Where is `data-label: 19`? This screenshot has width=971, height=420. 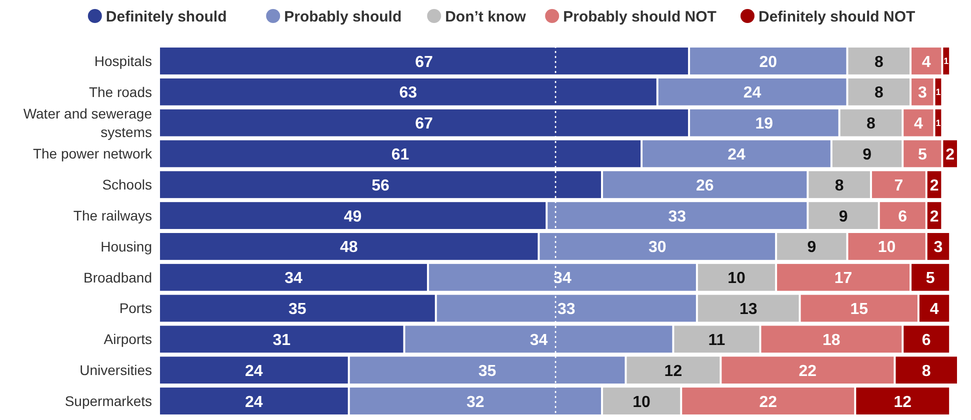
data-label: 19 is located at coordinates (764, 124).